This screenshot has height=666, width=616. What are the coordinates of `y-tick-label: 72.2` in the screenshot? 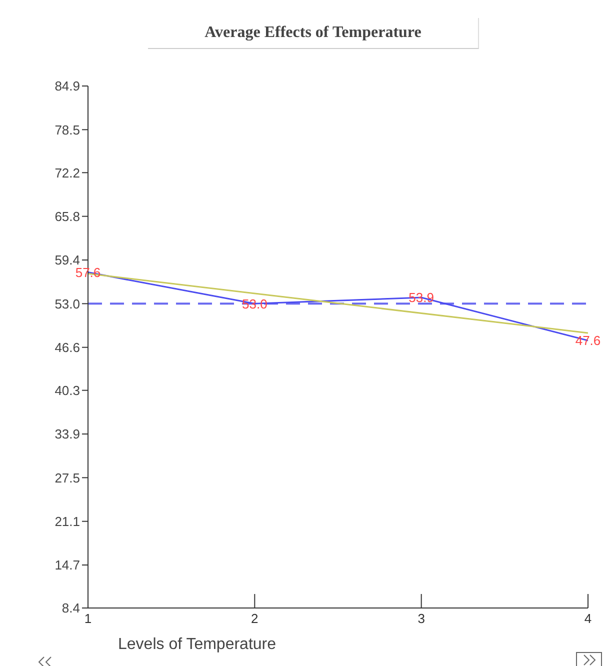 It's located at (67, 172).